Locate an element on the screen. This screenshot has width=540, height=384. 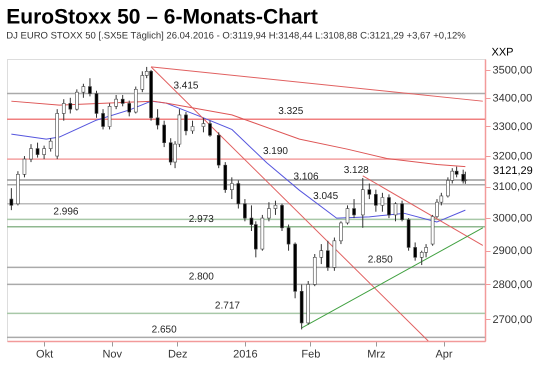
y-tick-label: 3500,00 is located at coordinates (512, 70).